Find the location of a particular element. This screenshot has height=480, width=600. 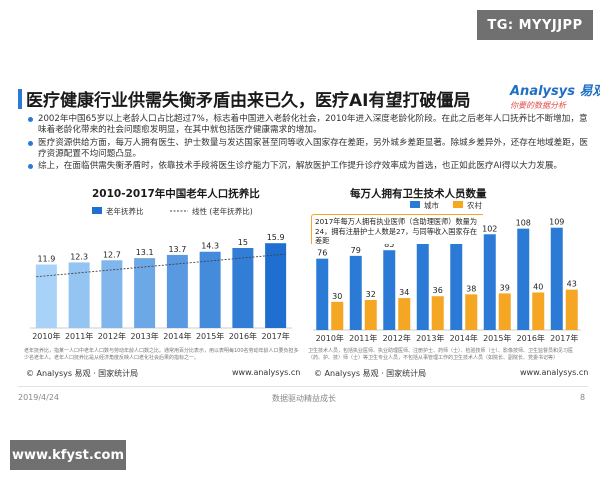

data-label-urban: 108 is located at coordinates (523, 223).